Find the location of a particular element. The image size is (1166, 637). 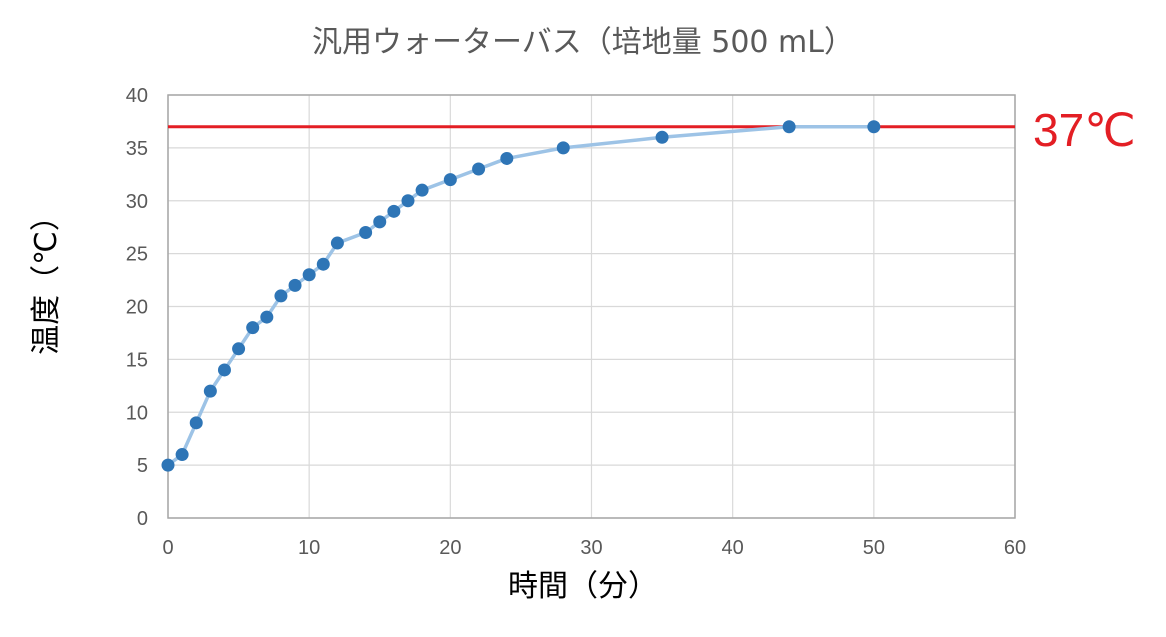

x-tick-labels: 0 10 20 30 40 50 60 is located at coordinates (594, 548).